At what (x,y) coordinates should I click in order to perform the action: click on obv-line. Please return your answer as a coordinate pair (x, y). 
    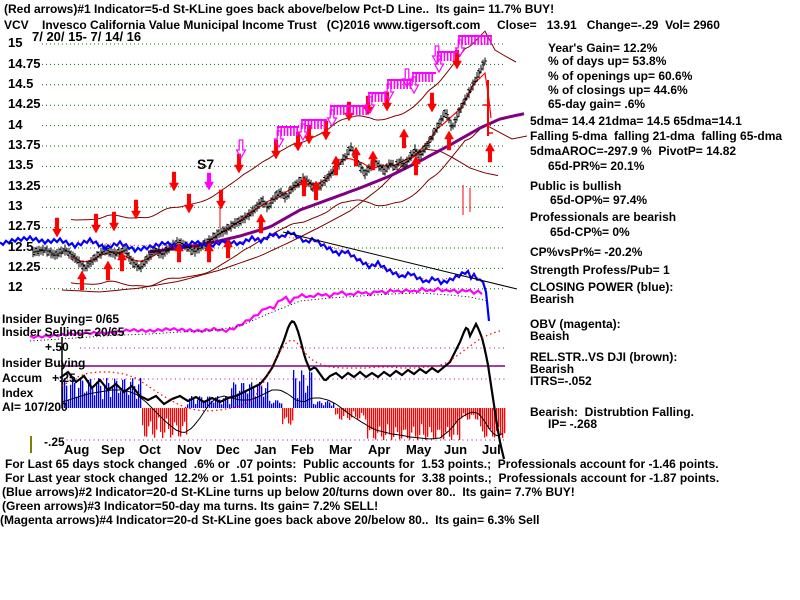
    Looking at the image, I should click on (256, 313).